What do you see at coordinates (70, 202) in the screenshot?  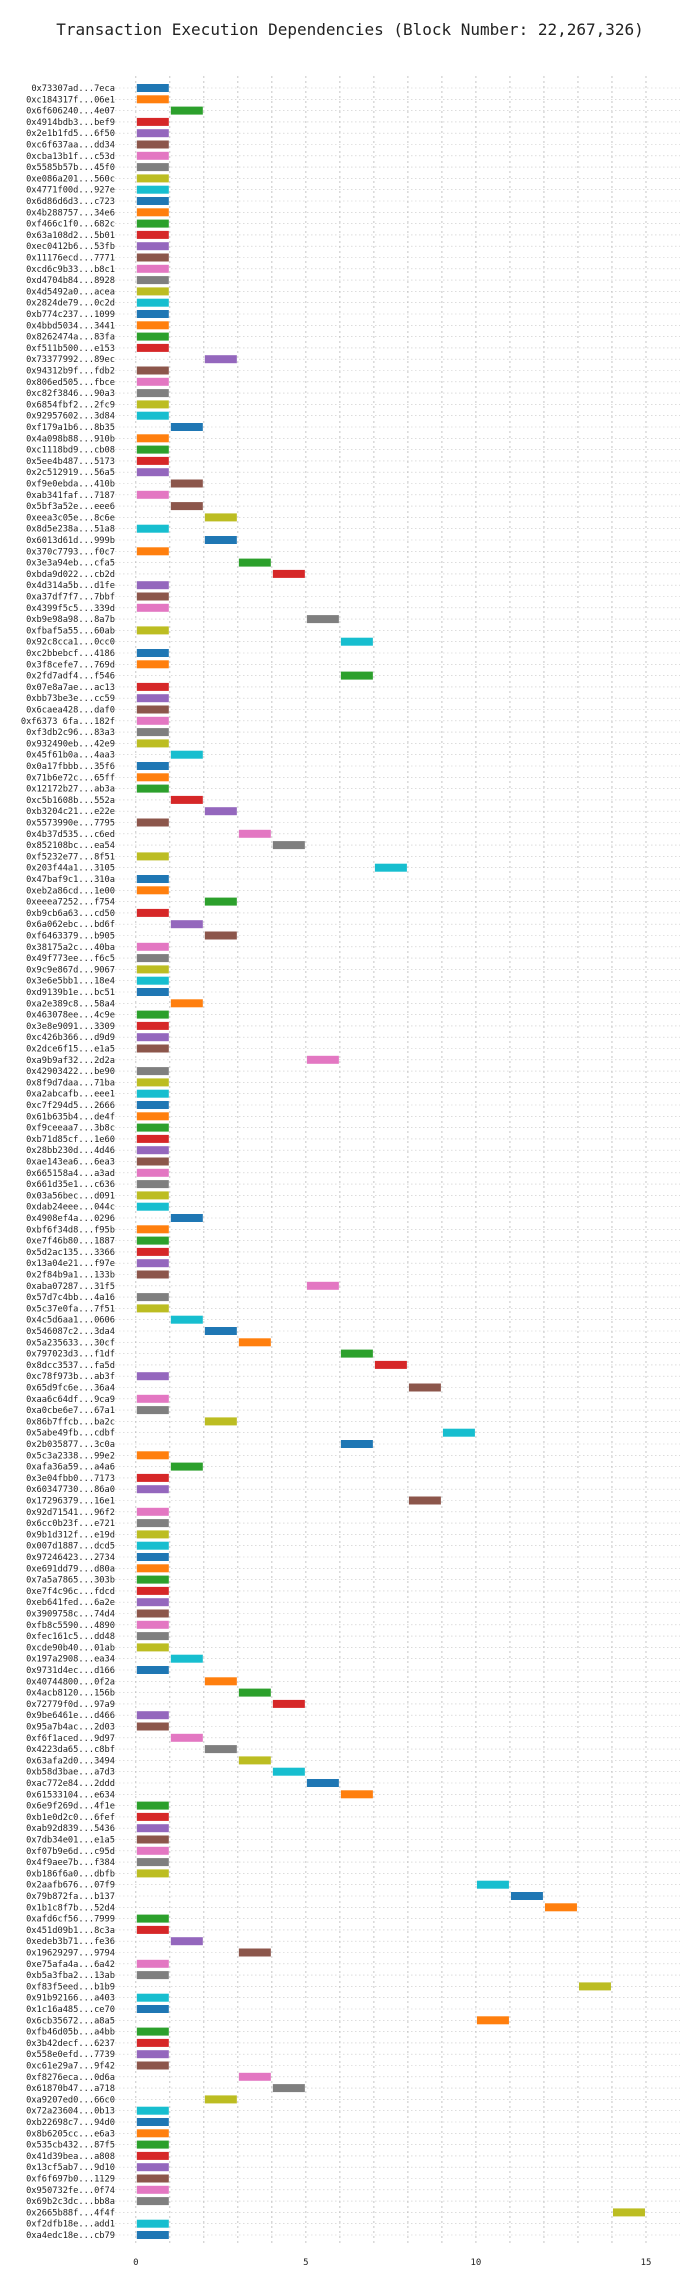 I see `y-tick-label: 0x6d86d6d3...c723` at bounding box center [70, 202].